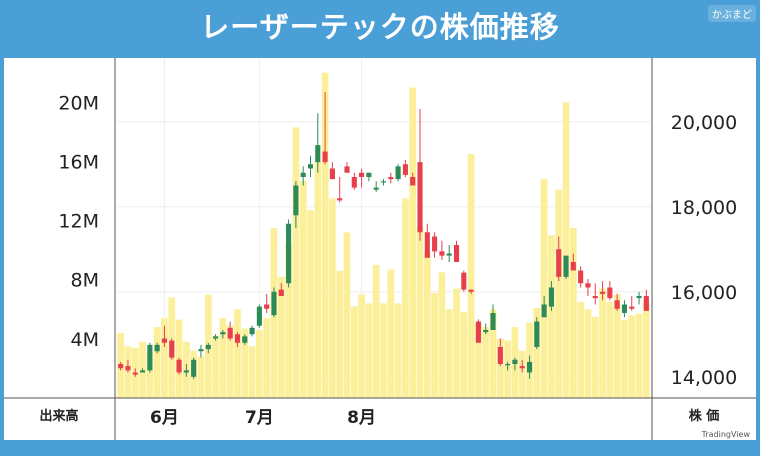 This screenshot has width=760, height=456. I want to click on volume-axis-label: 出来高, so click(58, 416).